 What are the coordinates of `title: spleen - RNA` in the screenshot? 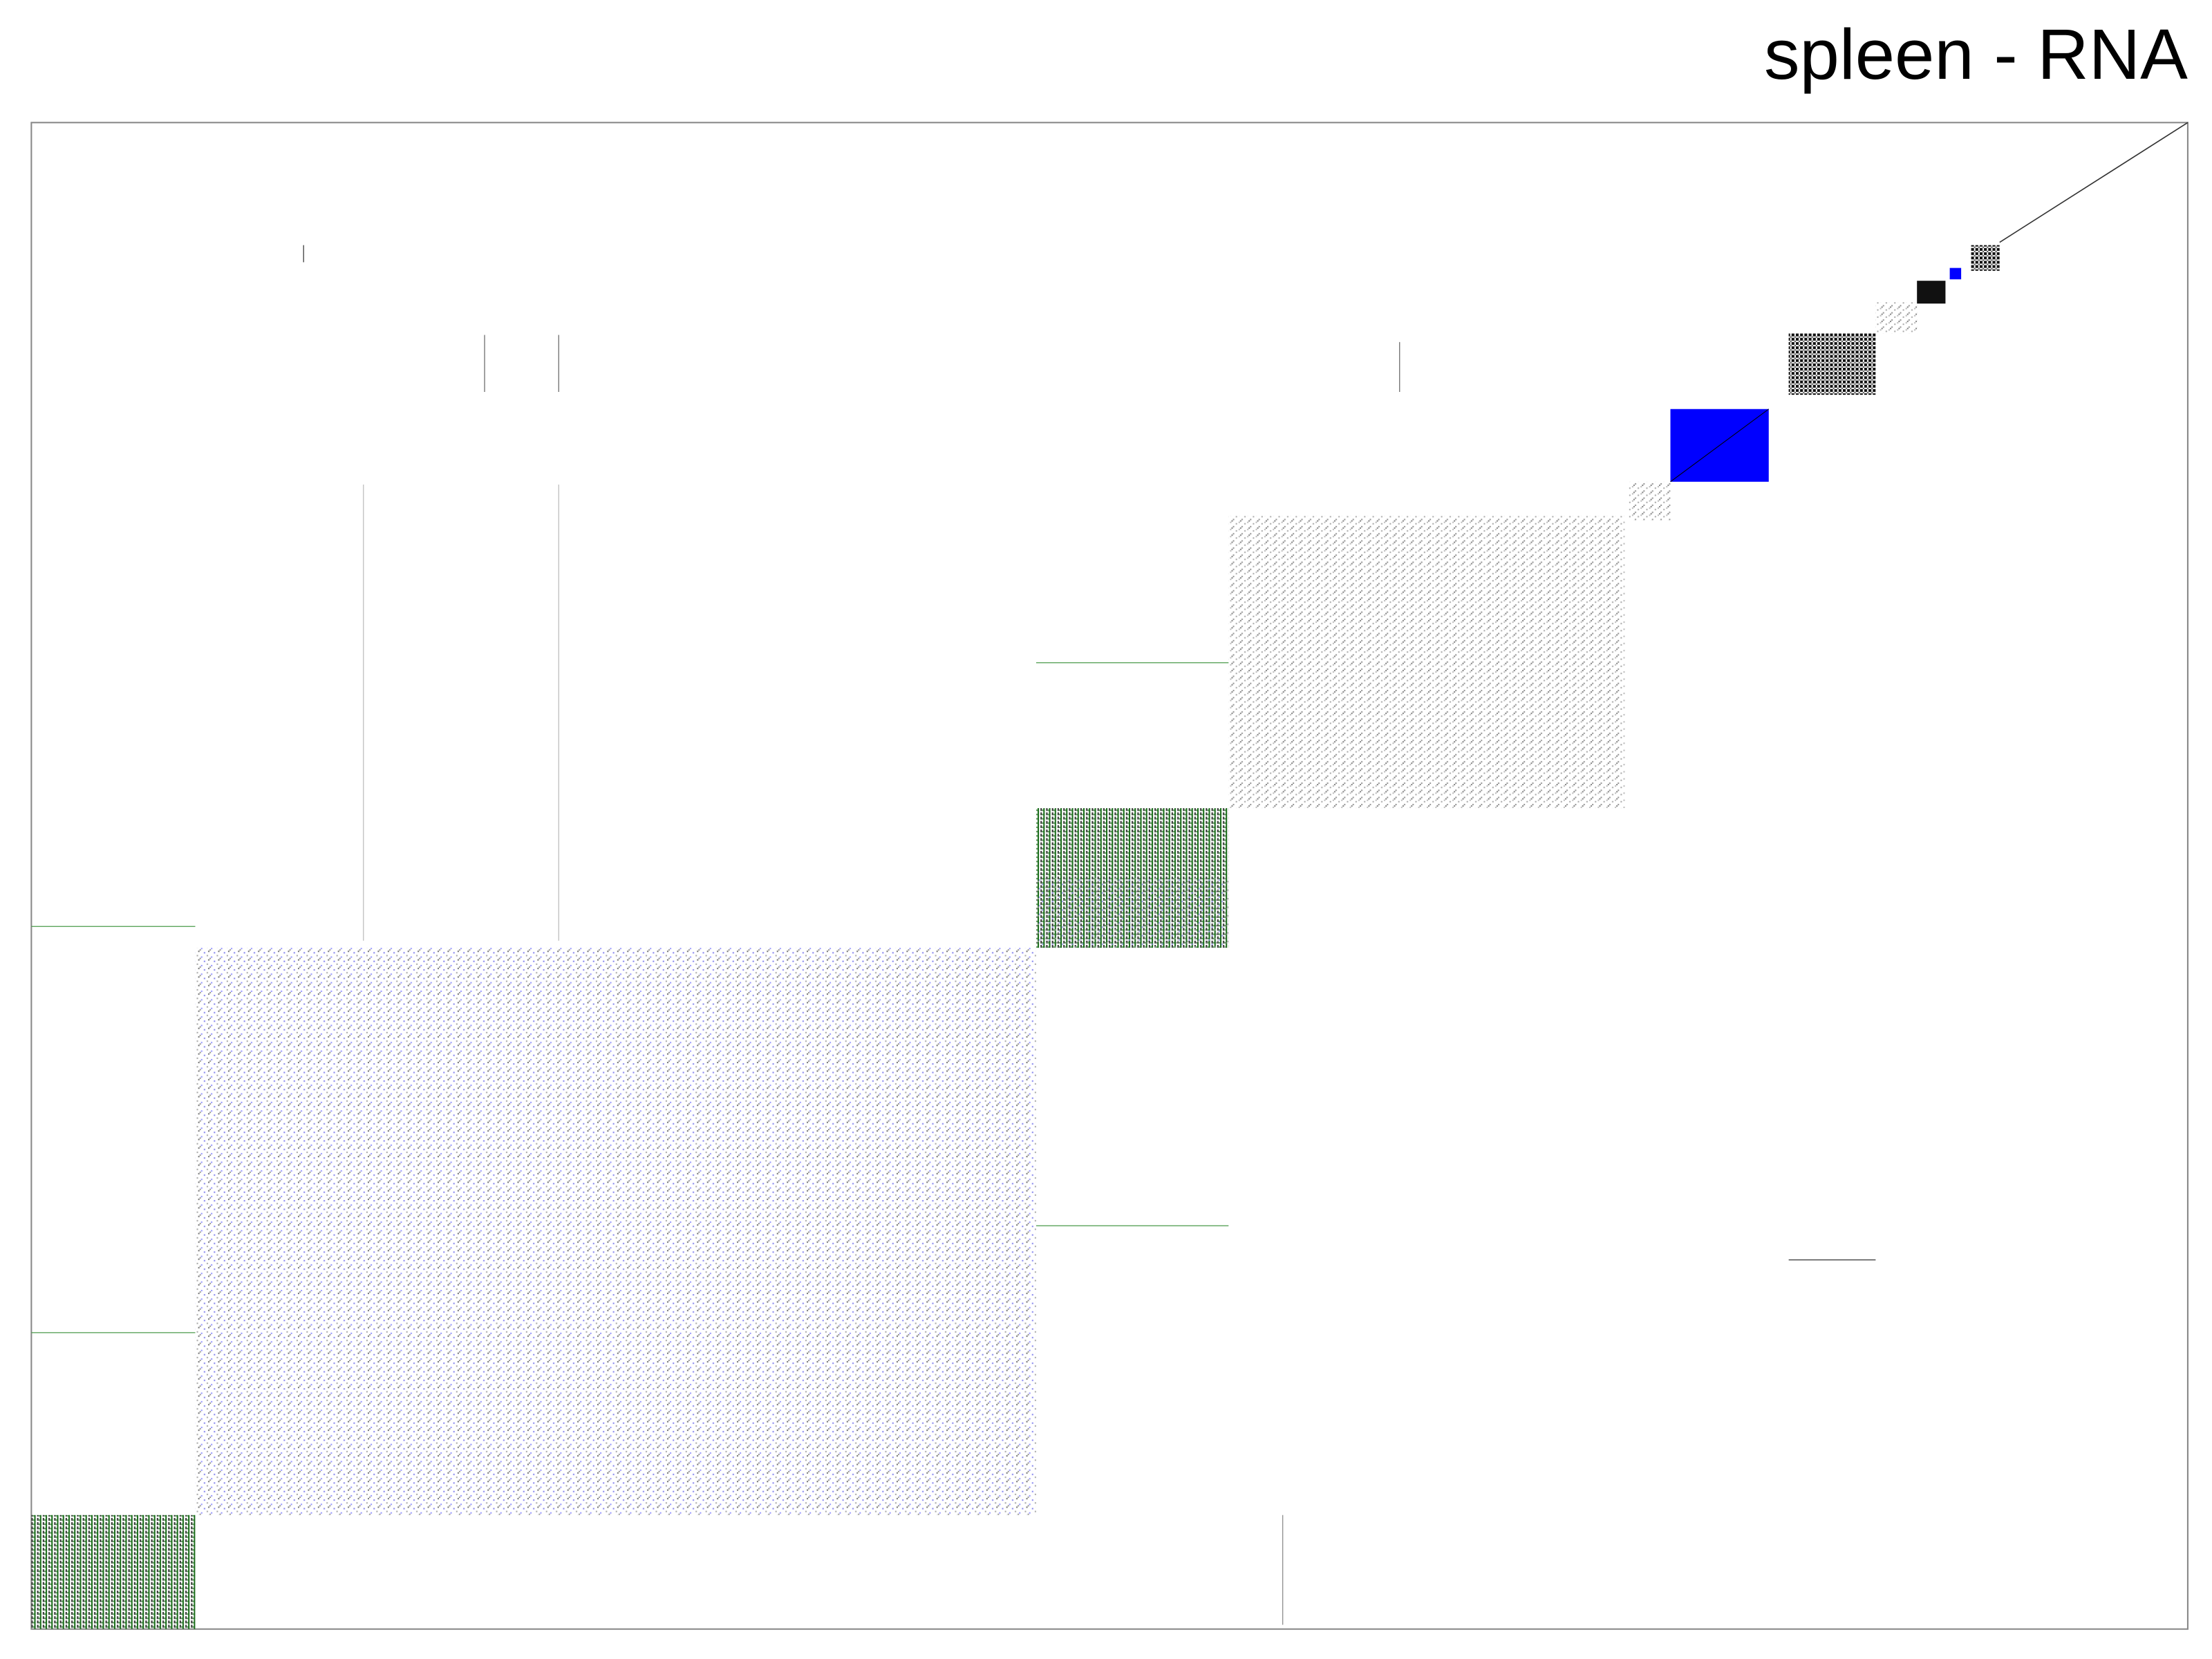 It's located at (1976, 55).